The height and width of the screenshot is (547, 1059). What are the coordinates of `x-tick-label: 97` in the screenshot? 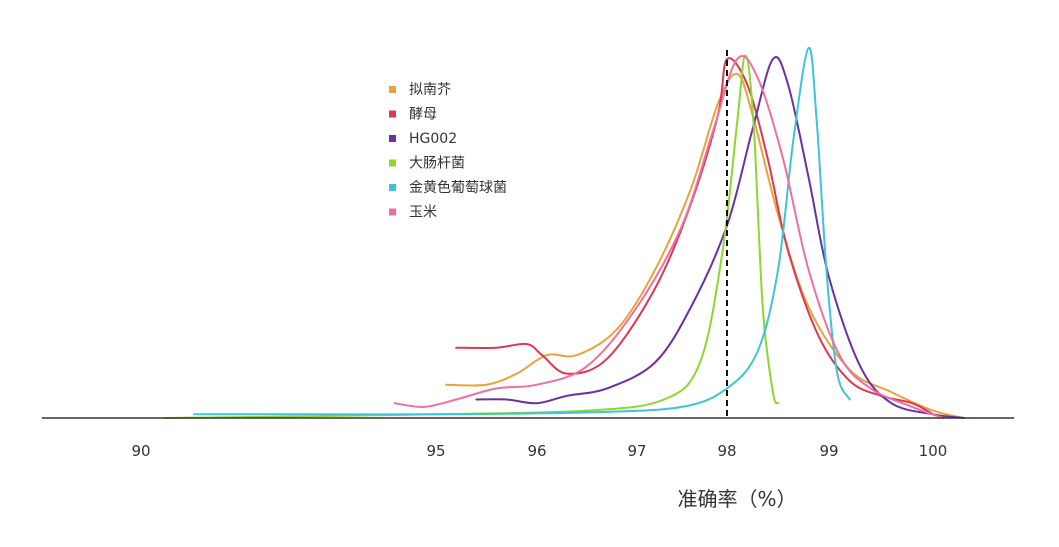 It's located at (636, 451).